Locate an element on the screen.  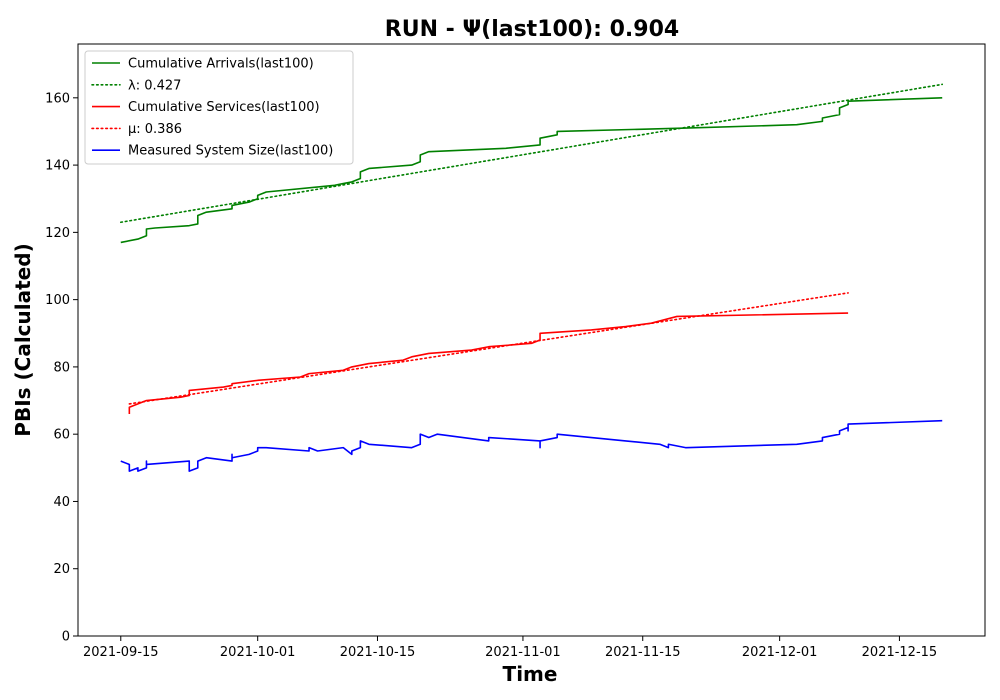
y-tick-label: 60 is located at coordinates (61, 435).